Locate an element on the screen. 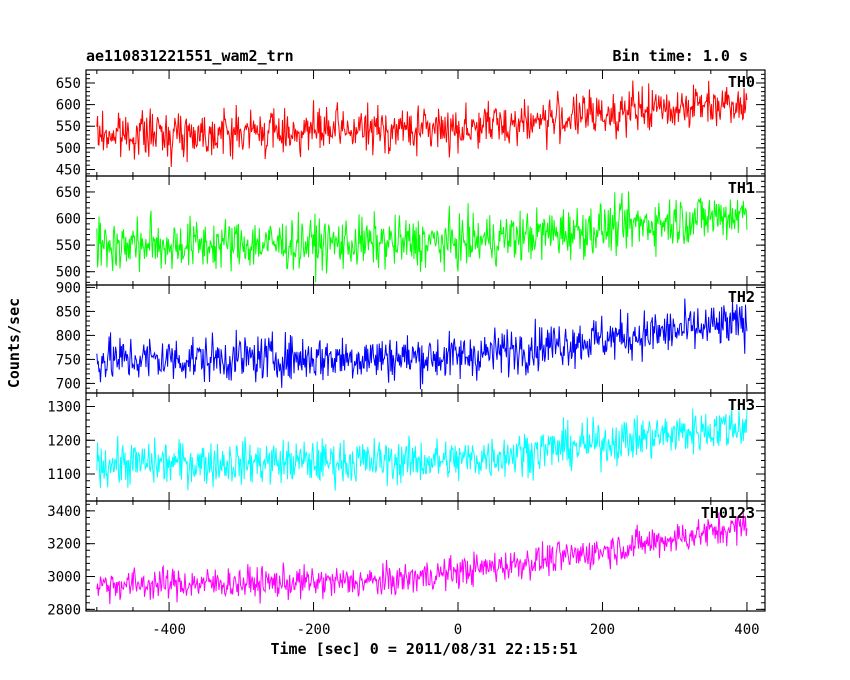 The image size is (850, 680). panel-th1: 500 550 600 650 TH1 is located at coordinates (411, 230).